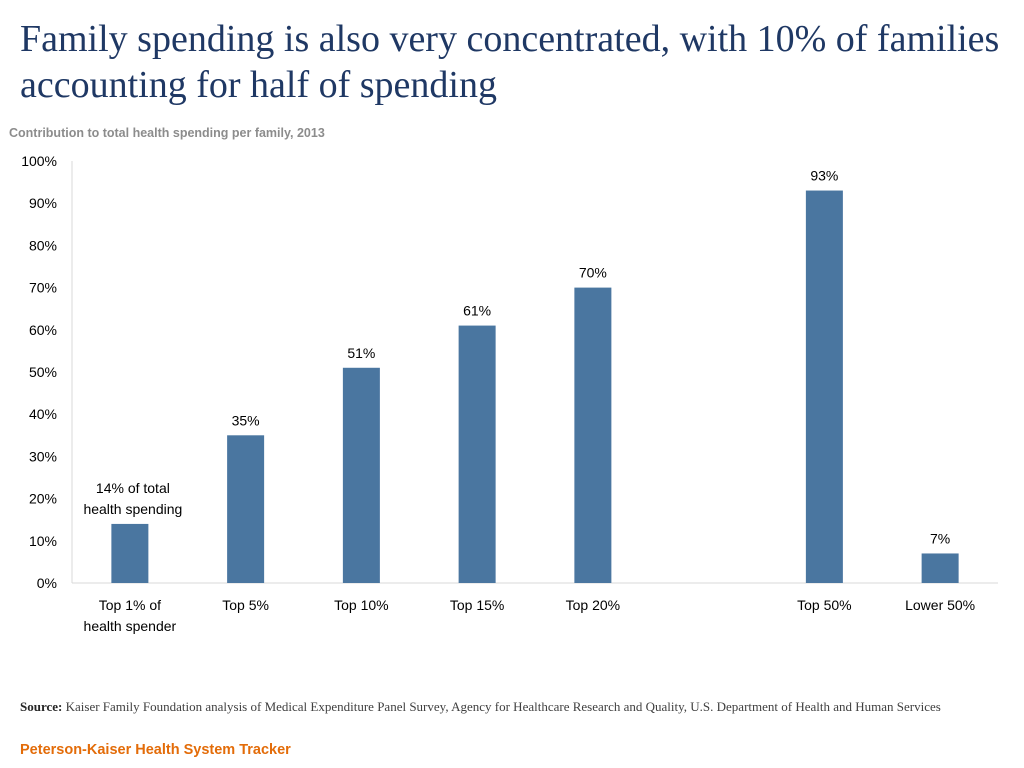 The height and width of the screenshot is (768, 1024). Describe the element at coordinates (43, 499) in the screenshot. I see `y-tick-label: 20%` at that location.